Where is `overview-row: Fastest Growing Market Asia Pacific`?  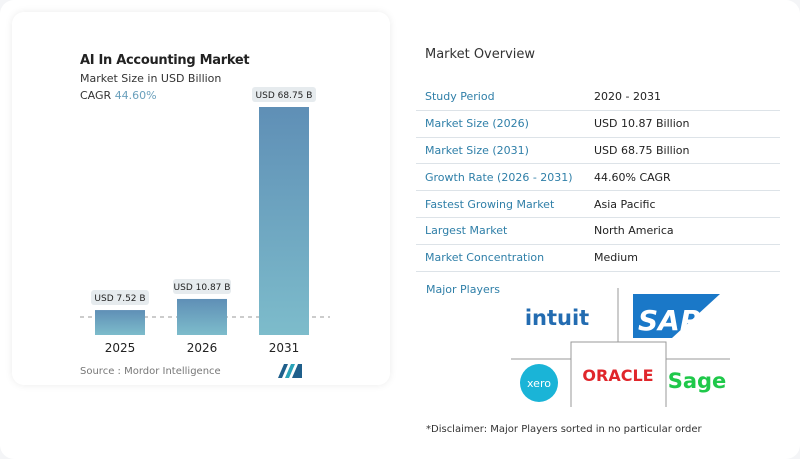
overview-row: Fastest Growing Market Asia Pacific is located at coordinates (598, 204).